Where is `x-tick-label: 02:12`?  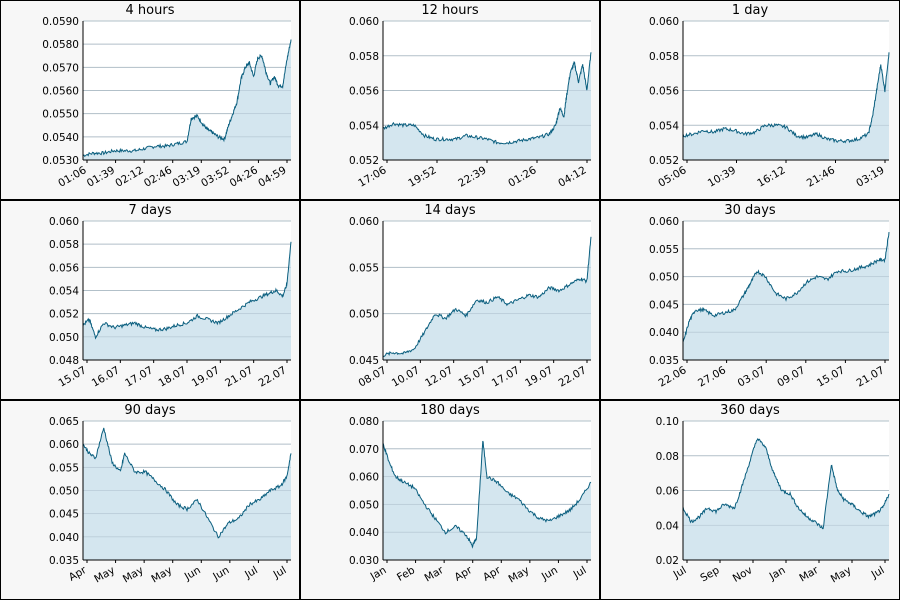
x-tick-label: 02:12 is located at coordinates (129, 177).